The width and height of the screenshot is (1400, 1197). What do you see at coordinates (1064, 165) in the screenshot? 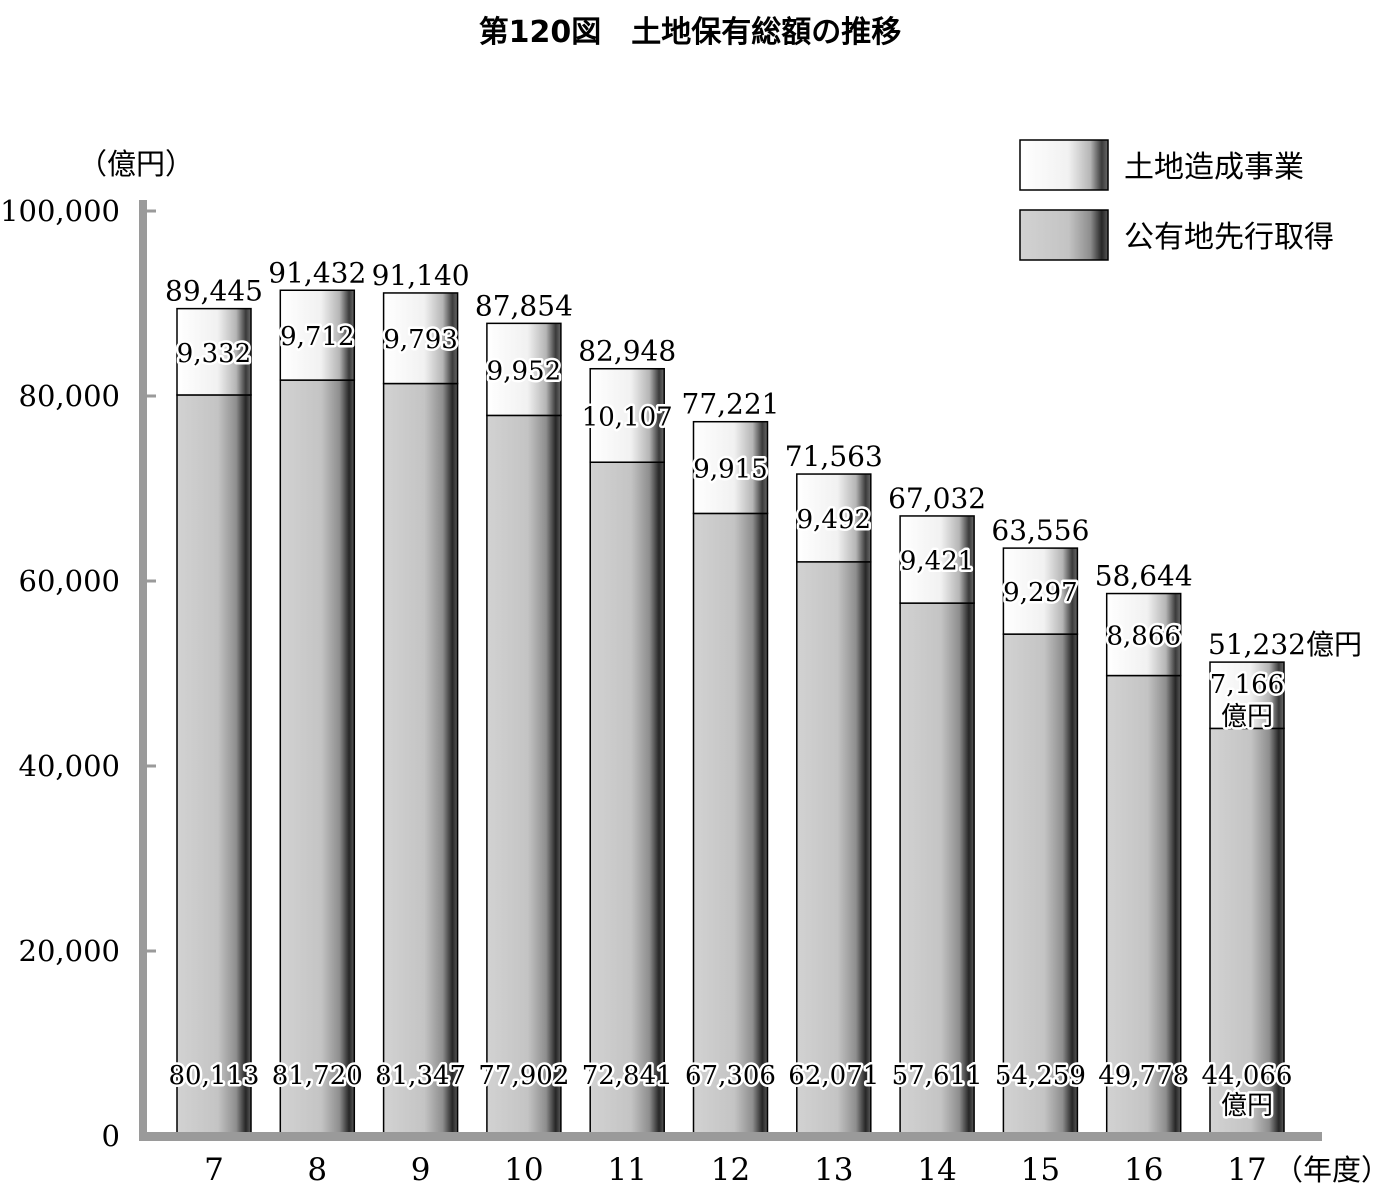
I see `legend-swatch-land-development` at bounding box center [1064, 165].